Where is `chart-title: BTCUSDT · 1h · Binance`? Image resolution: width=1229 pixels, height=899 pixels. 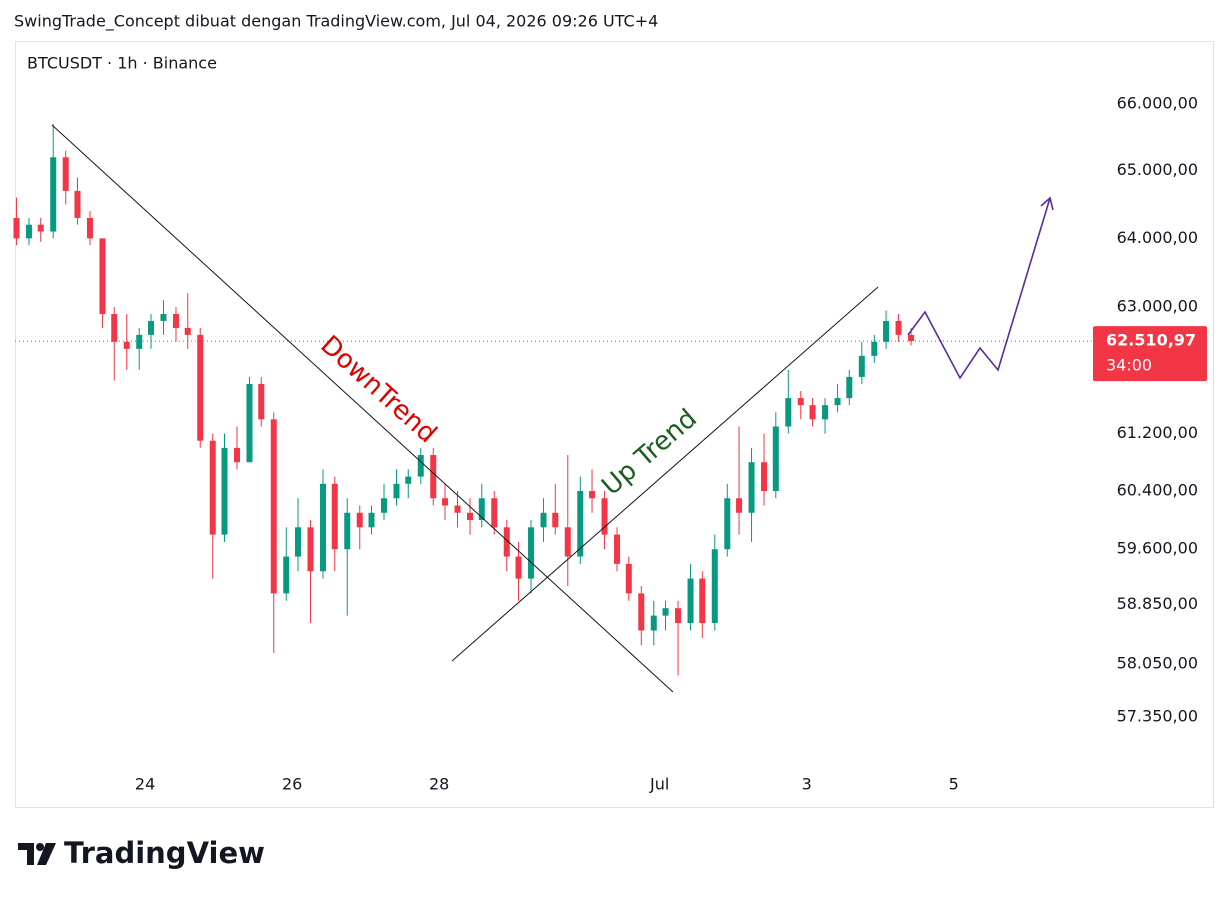
chart-title: BTCUSDT · 1h · Binance is located at coordinates (122, 63).